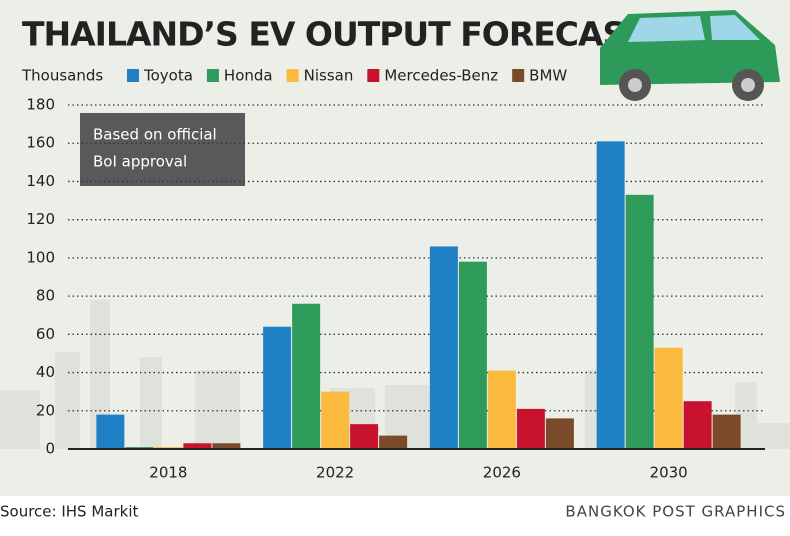  Describe the element at coordinates (45, 372) in the screenshot. I see `y-tick-label: 40` at that location.